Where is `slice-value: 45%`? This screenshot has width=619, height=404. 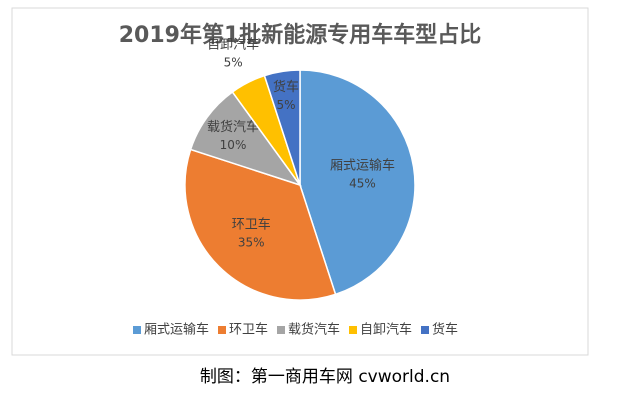 slice-value: 45% is located at coordinates (362, 184).